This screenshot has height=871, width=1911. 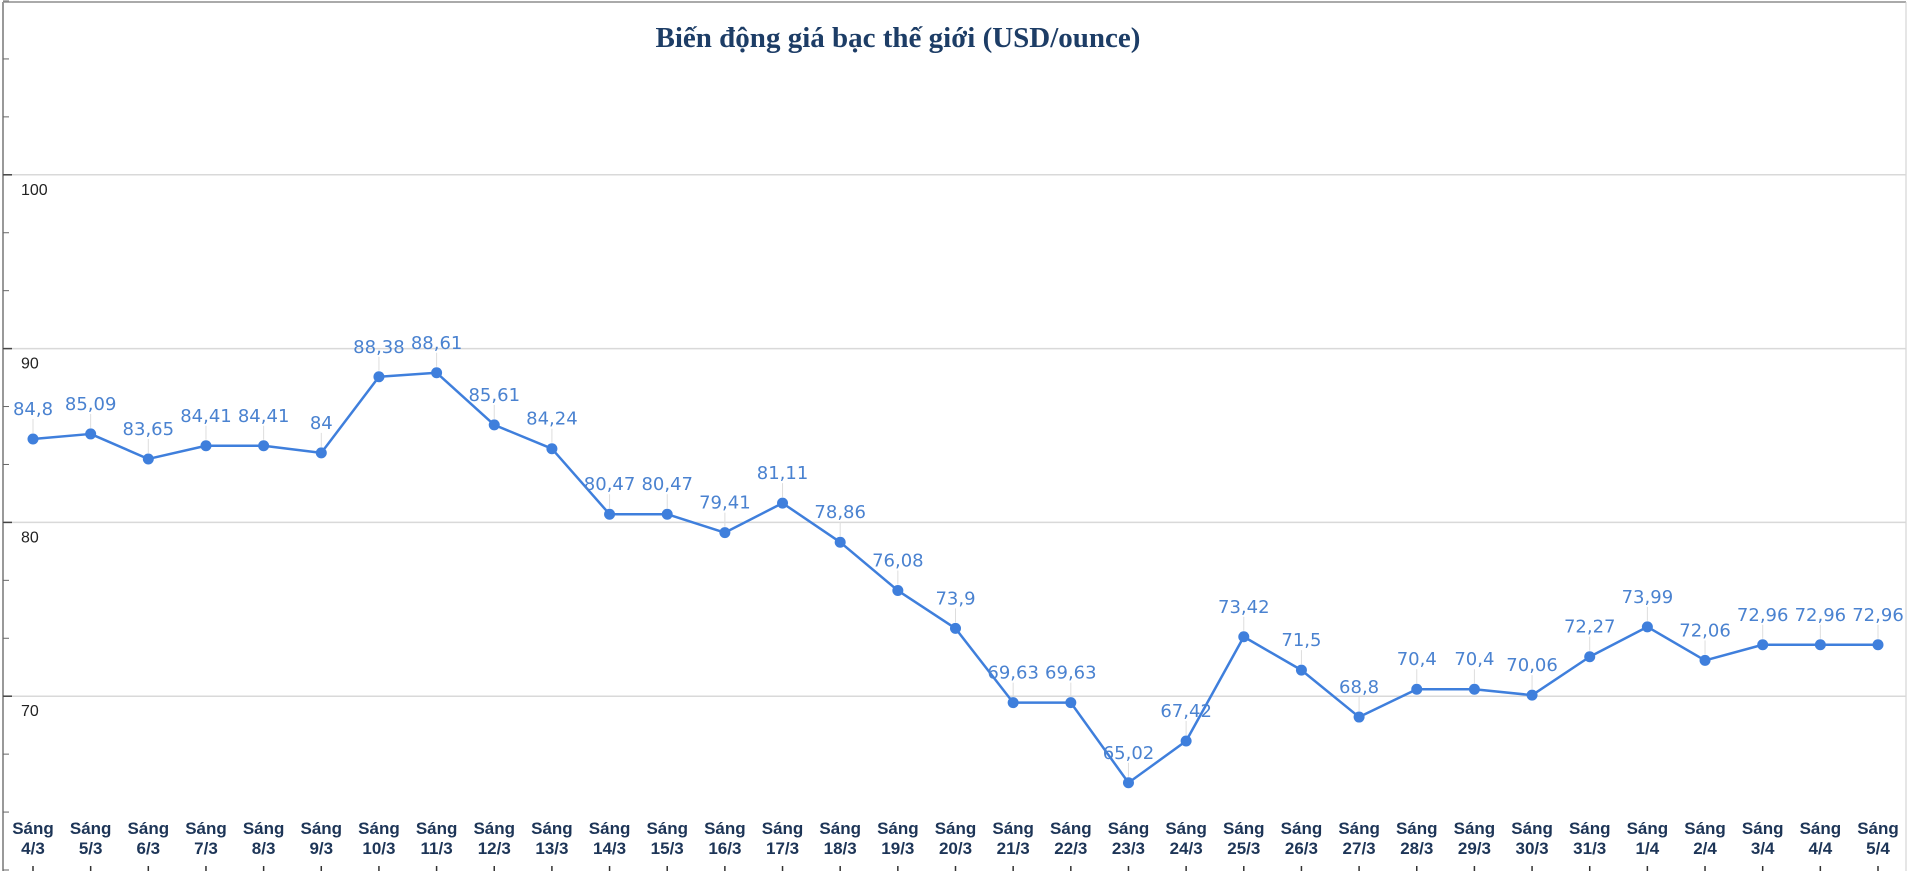 I want to click on x-tick-label: 22/3, so click(x=1070, y=848).